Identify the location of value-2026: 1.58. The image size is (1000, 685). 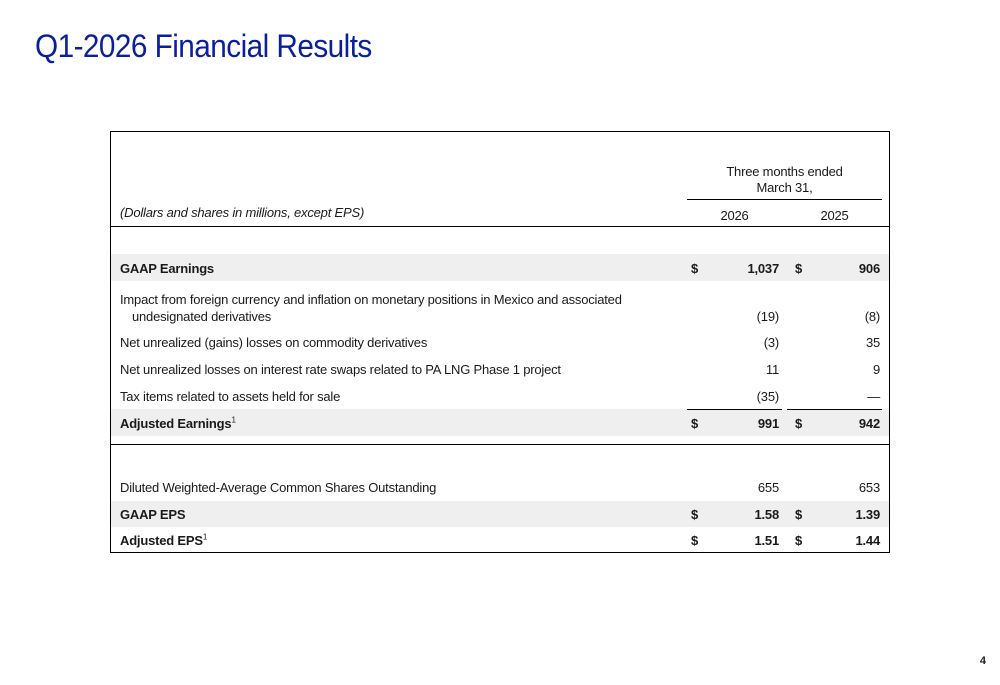
(766, 514).